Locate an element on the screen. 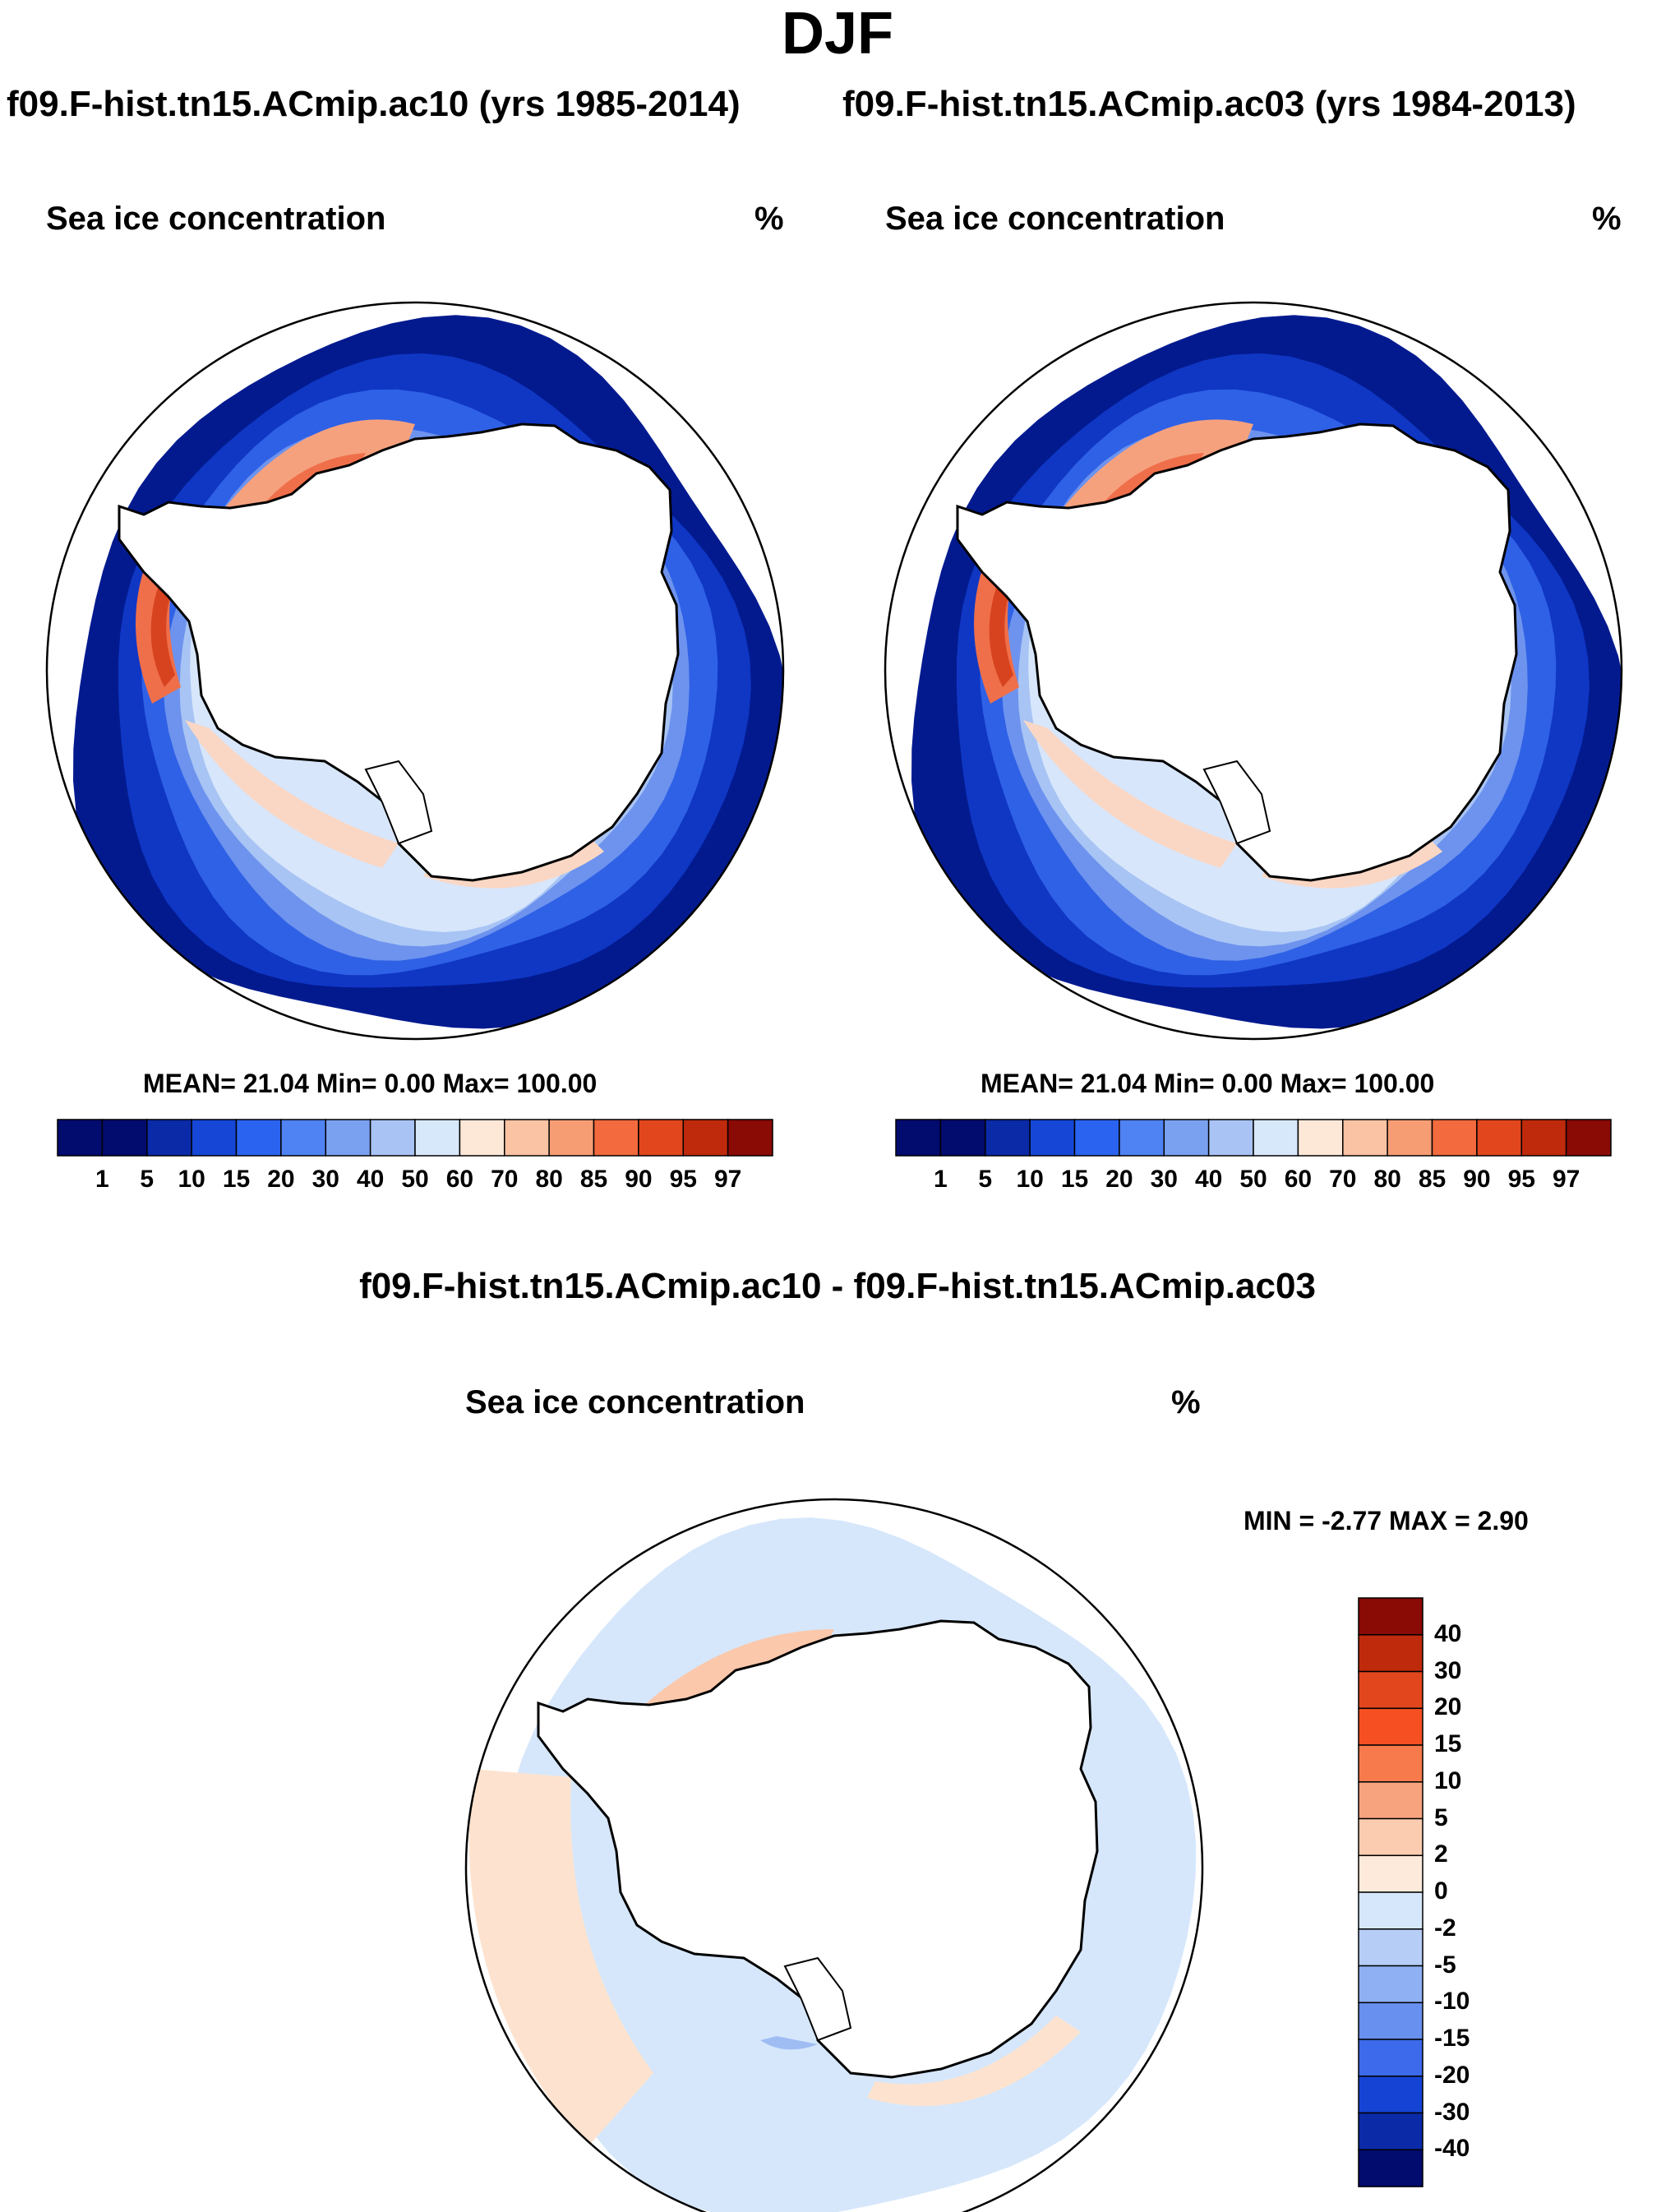 The image size is (1675, 2212). colorbar-tick-label: 20 is located at coordinates (1448, 1707).